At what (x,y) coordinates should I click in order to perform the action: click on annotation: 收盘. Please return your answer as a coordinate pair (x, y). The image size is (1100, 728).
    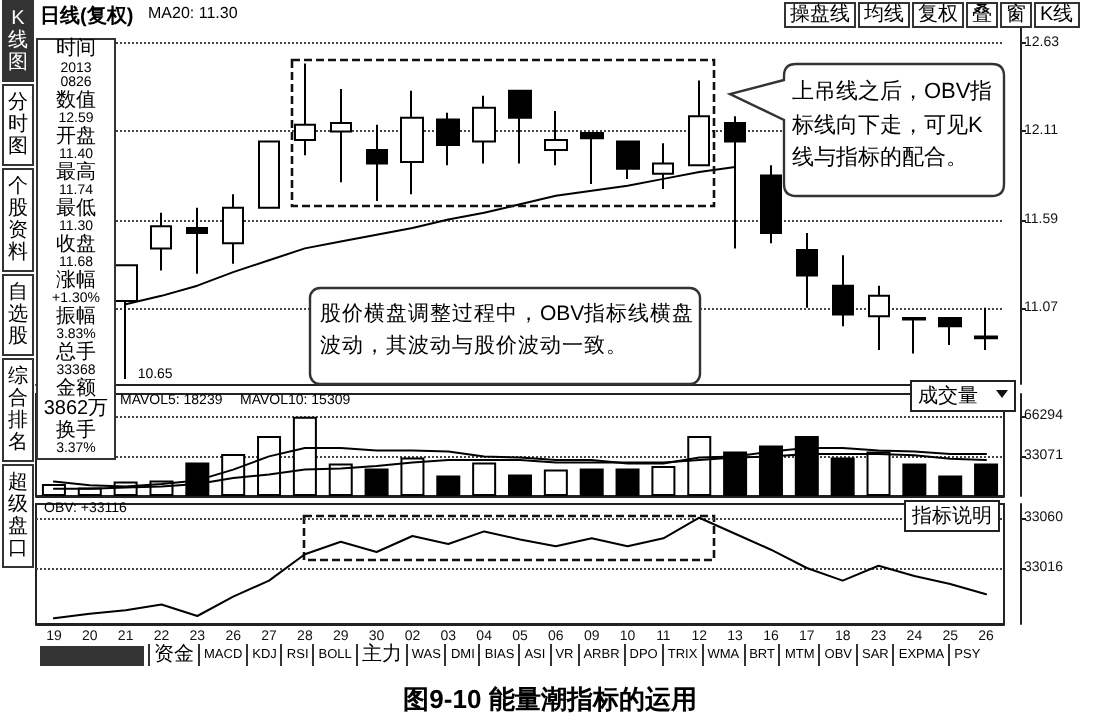
    Looking at the image, I should click on (76, 244).